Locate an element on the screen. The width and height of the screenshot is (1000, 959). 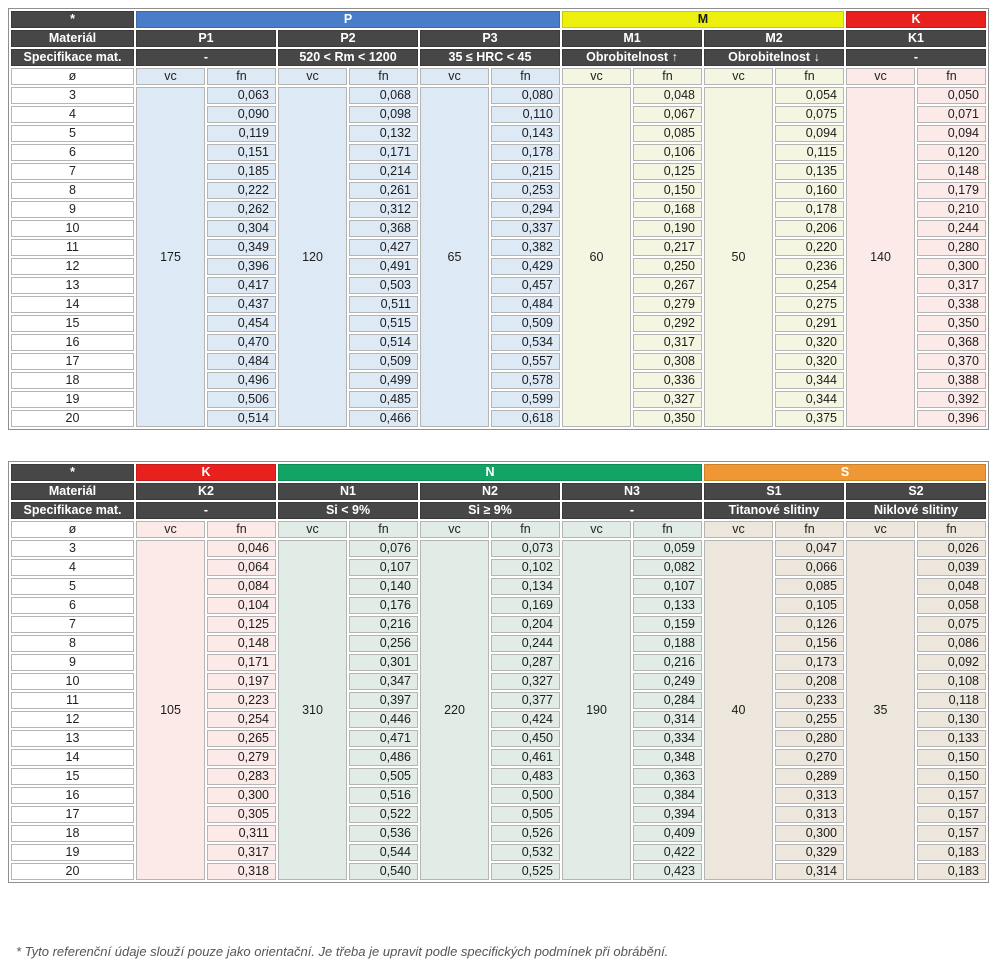
fn-value-cell: 0,318 is located at coordinates (241, 871).